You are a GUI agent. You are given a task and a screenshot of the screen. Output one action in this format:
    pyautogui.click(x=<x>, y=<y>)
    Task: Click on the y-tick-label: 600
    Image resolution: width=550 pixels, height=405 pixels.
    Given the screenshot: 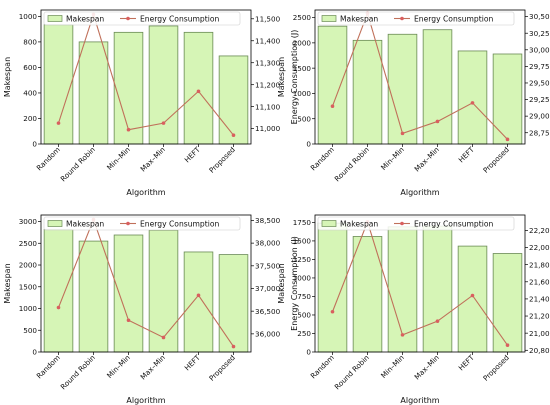 What is the action you would take?
    pyautogui.click(x=30, y=67)
    